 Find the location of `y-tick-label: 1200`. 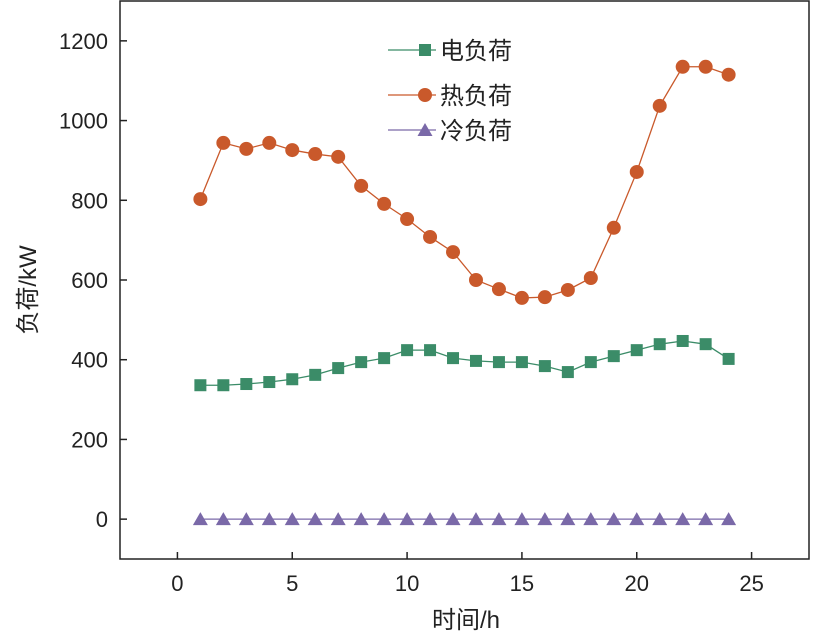

y-tick-label: 1200 is located at coordinates (83, 41).